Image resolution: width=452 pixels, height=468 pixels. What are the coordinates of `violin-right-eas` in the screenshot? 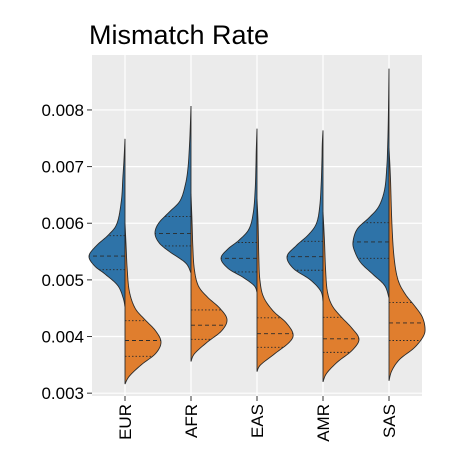 It's located at (275, 285).